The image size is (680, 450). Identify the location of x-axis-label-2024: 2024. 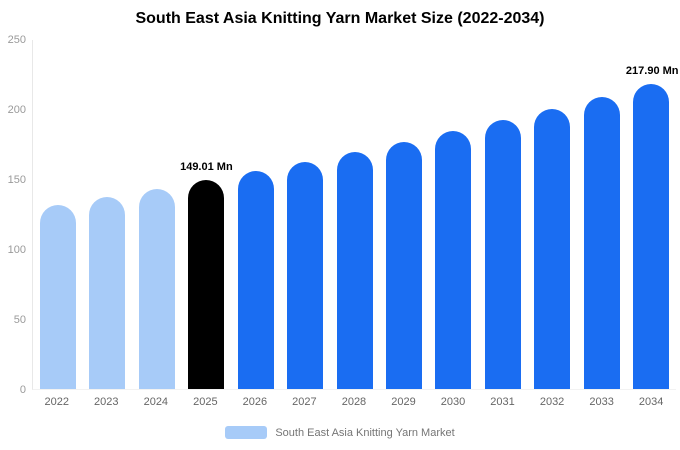
(156, 402).